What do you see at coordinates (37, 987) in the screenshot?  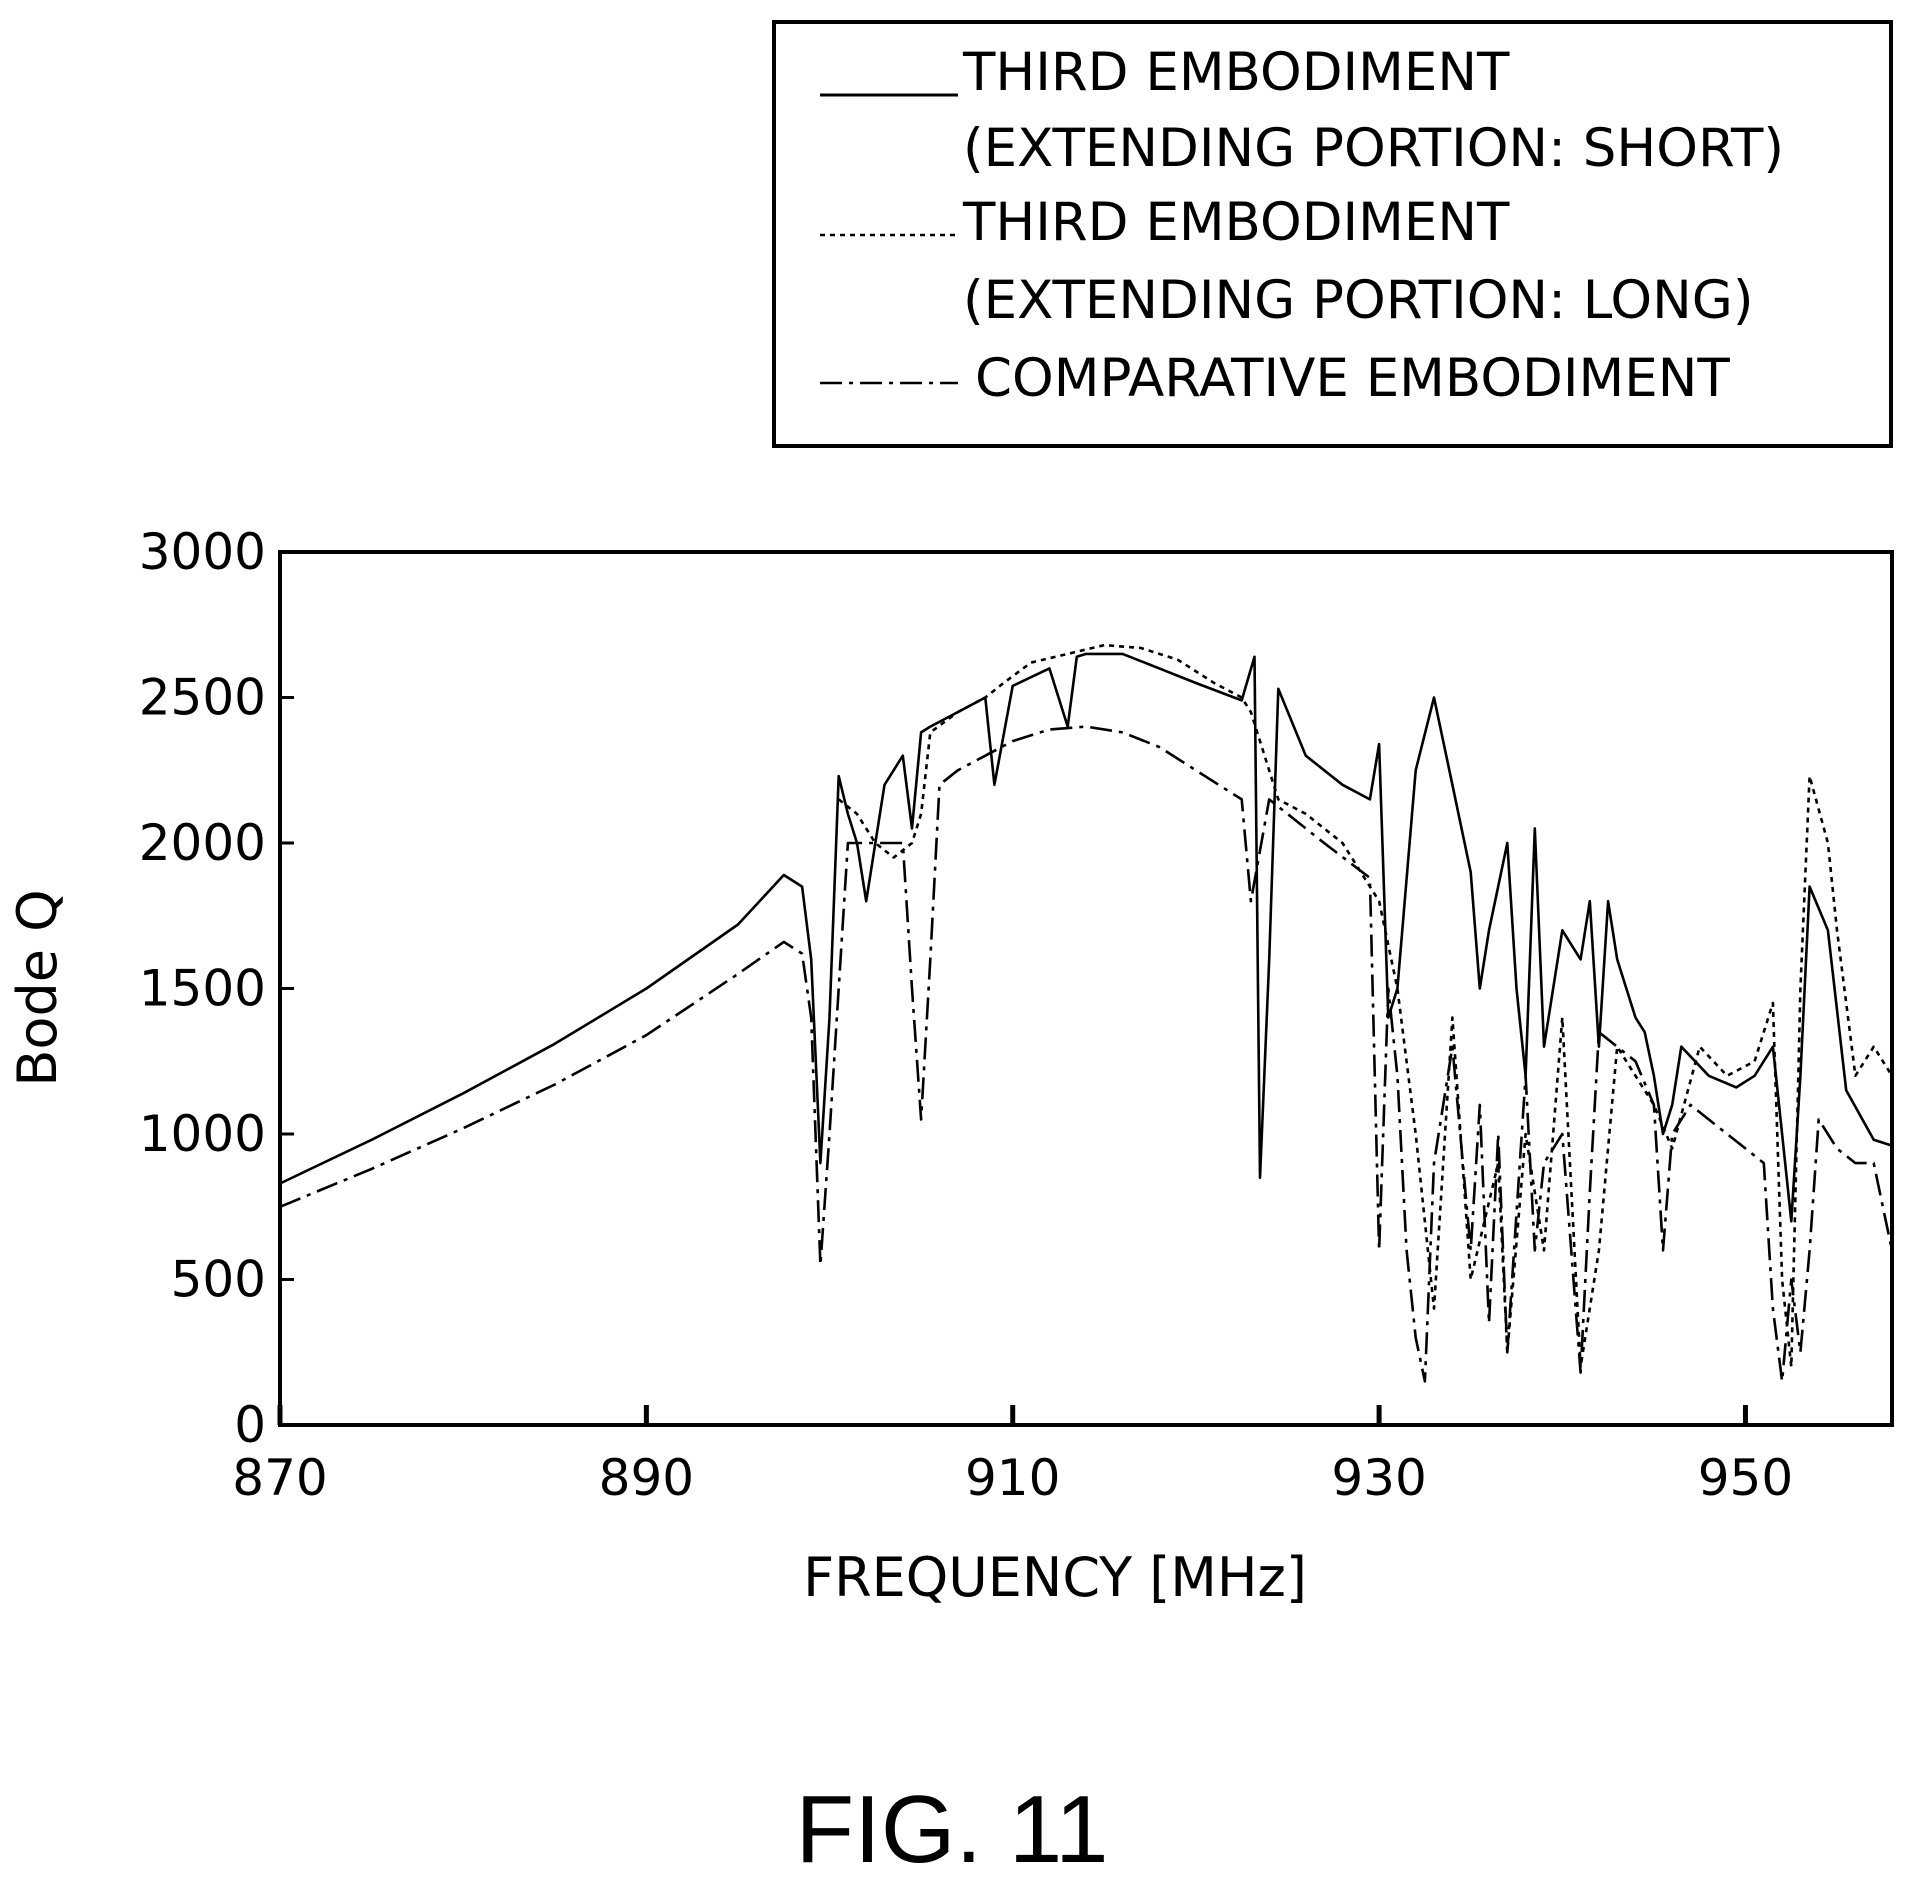 I see `y-axis-label: Bode Q` at bounding box center [37, 987].